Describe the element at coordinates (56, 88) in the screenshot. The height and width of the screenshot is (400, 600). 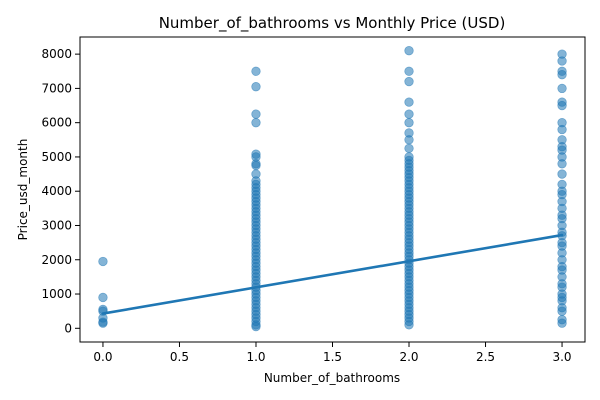
I see `y-tick-label: 7000` at that location.